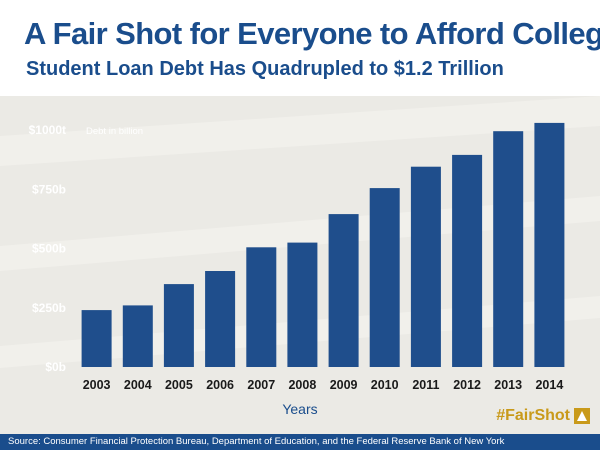  Describe the element at coordinates (137, 336) in the screenshot. I see `bar-2004` at that location.